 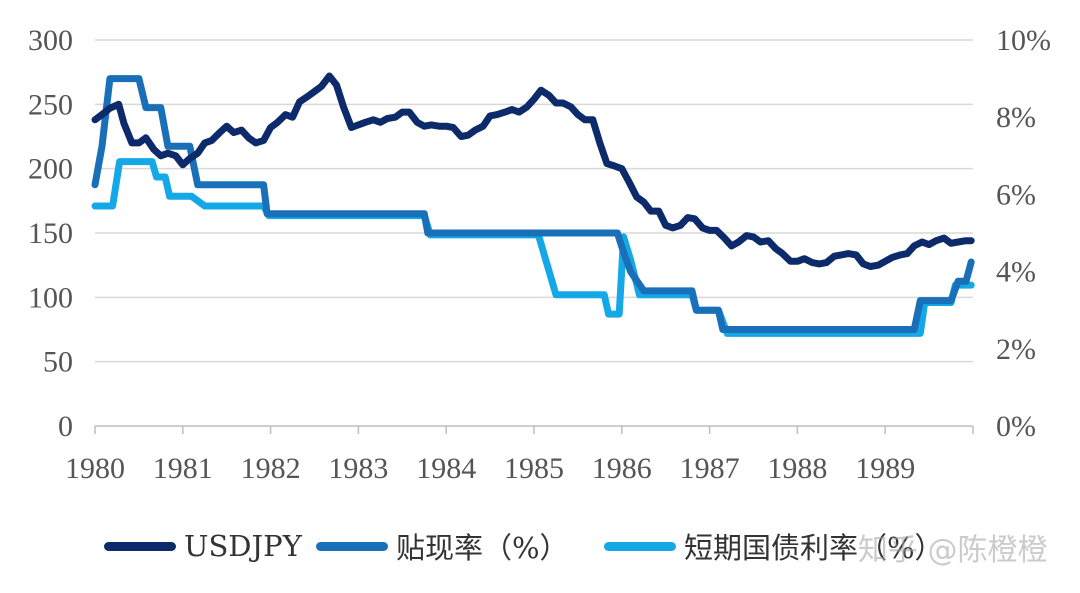 What do you see at coordinates (797, 468) in the screenshot?
I see `x-tick-label: 1988` at bounding box center [797, 468].